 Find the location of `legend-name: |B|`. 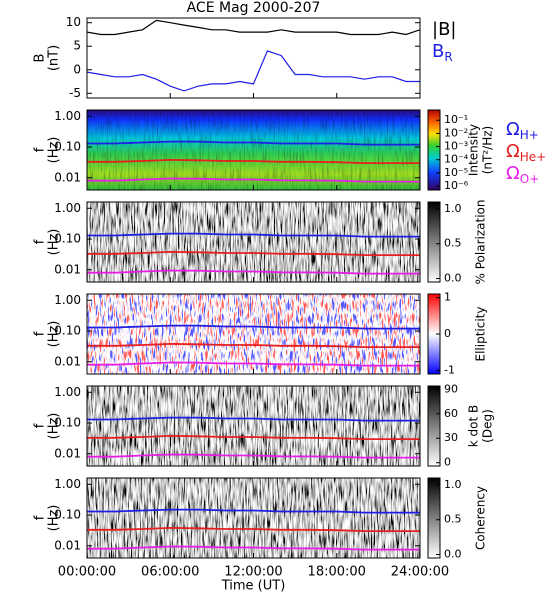

legend-name: |B| is located at coordinates (444, 29).